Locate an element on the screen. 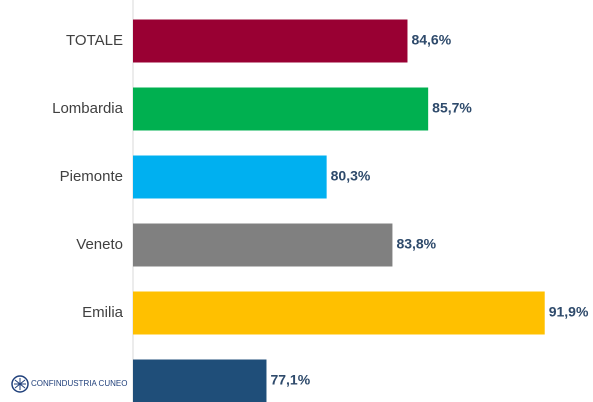 The image size is (593, 402). value-label: 84,6% is located at coordinates (431, 40).